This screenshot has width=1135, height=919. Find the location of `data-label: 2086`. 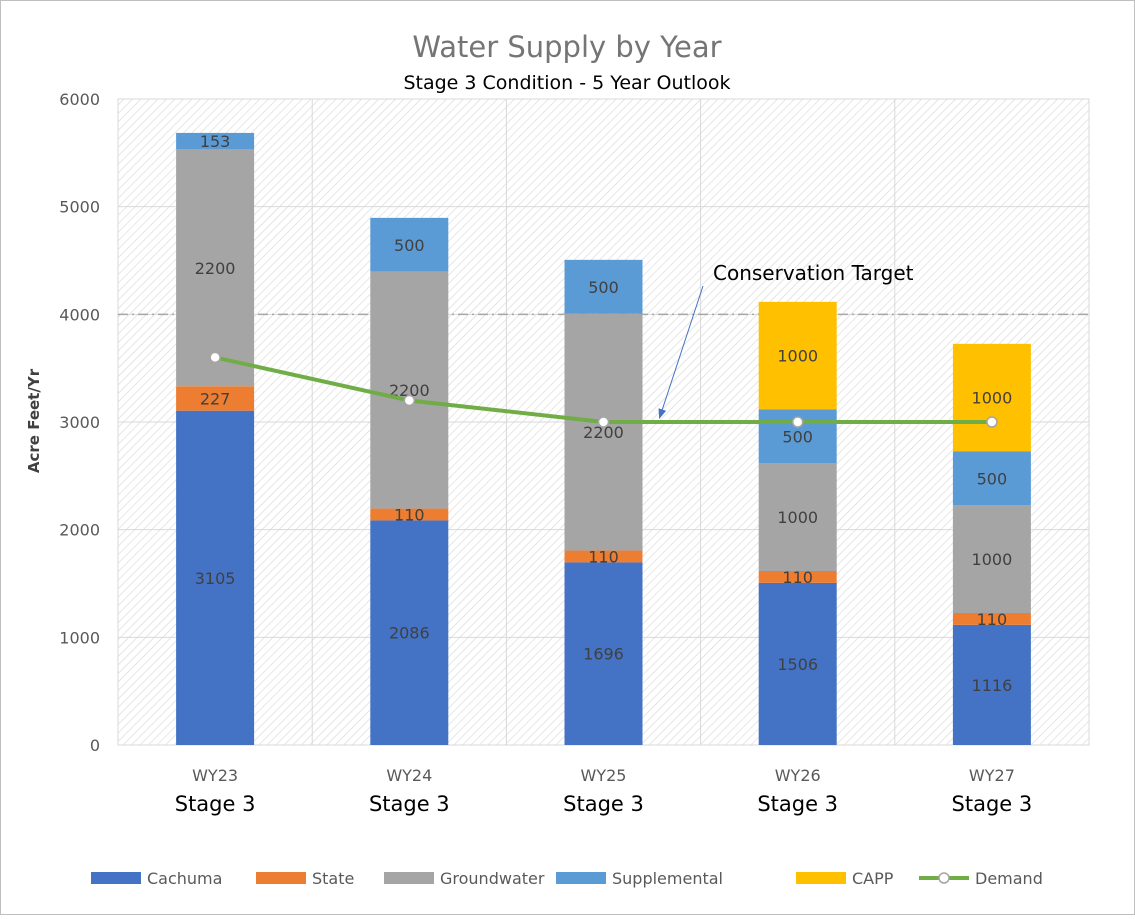

data-label: 2086 is located at coordinates (409, 633).